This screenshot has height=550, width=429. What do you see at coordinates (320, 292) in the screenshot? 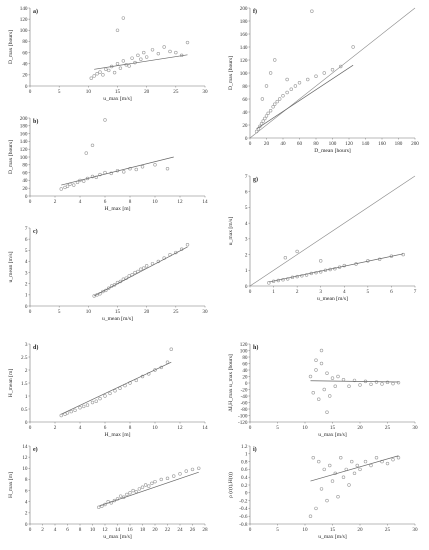
I see `x-tick-label: 3` at bounding box center [320, 292].